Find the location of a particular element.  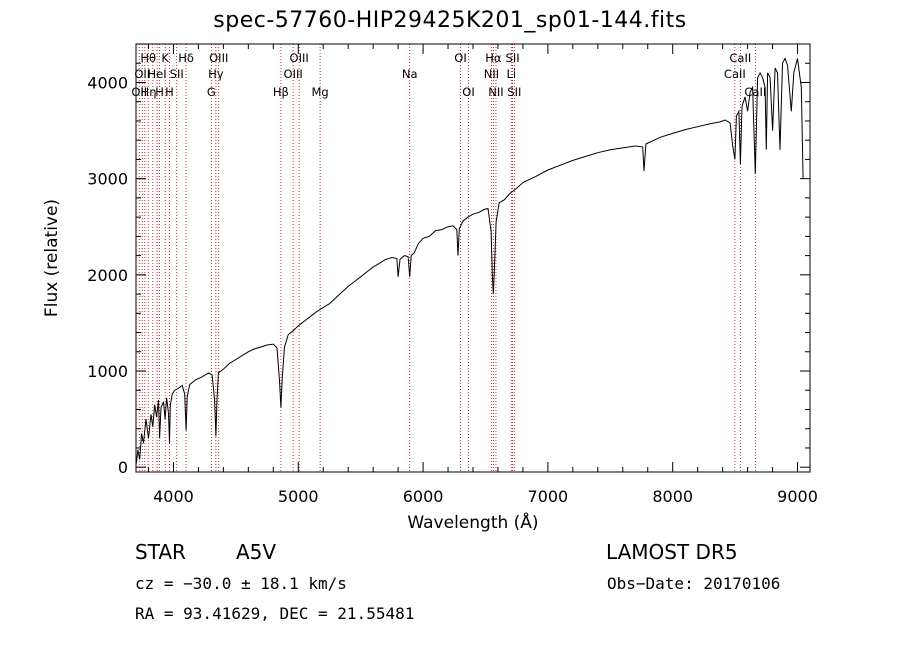

y-axis-label: Flux (relative) is located at coordinates (52, 258).